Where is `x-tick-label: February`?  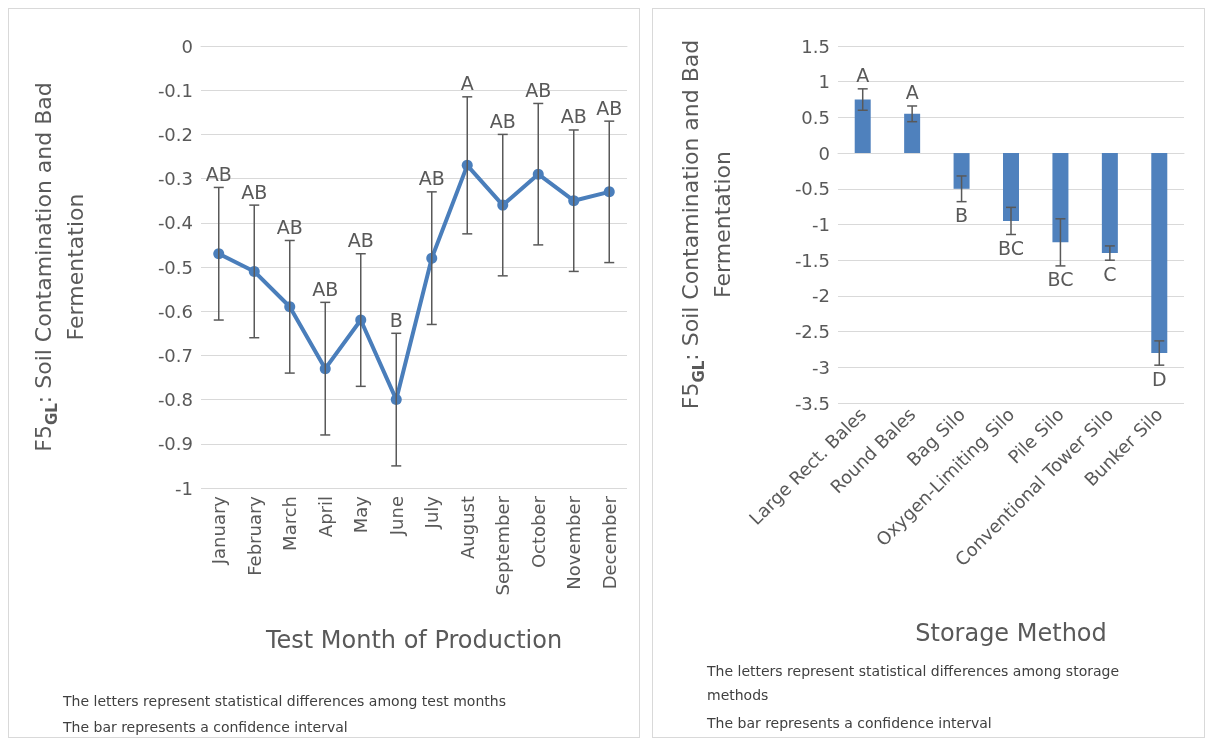
x-tick-label: February is located at coordinates (254, 535).